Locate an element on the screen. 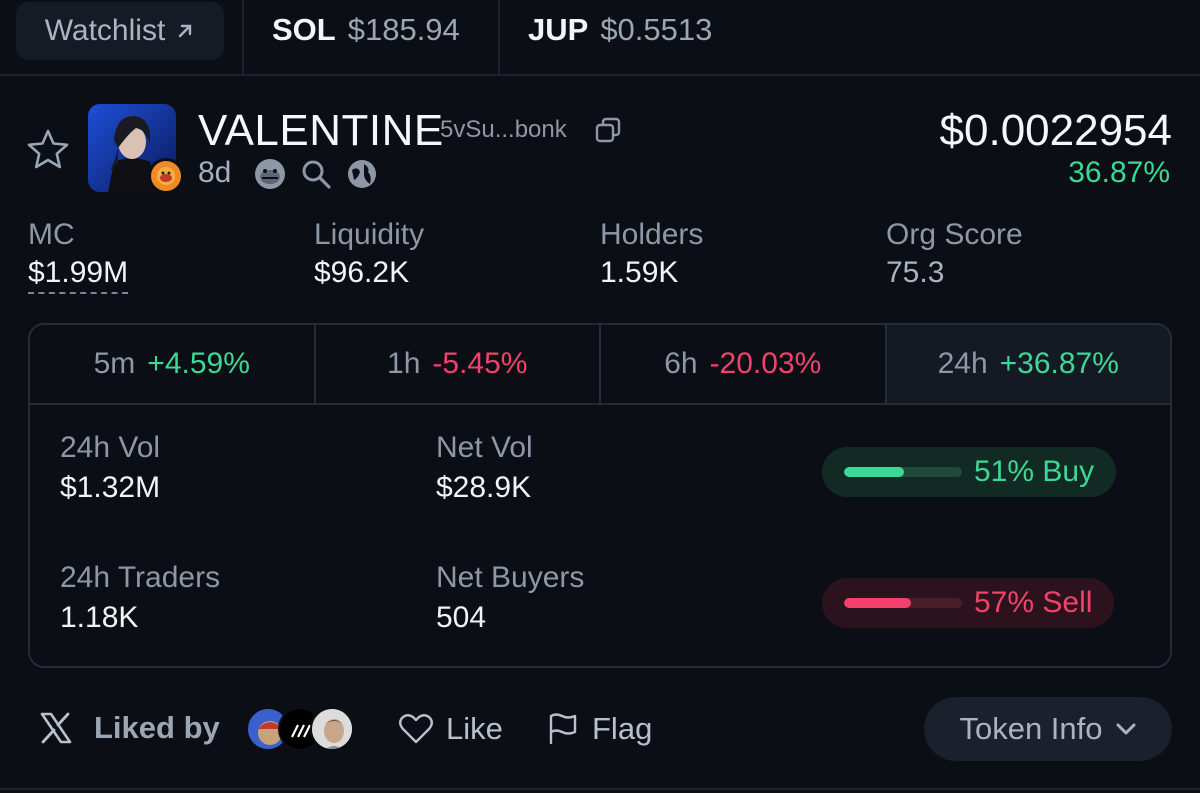 This screenshot has width=1200, height=793. flag-button: Flag is located at coordinates (599, 729).